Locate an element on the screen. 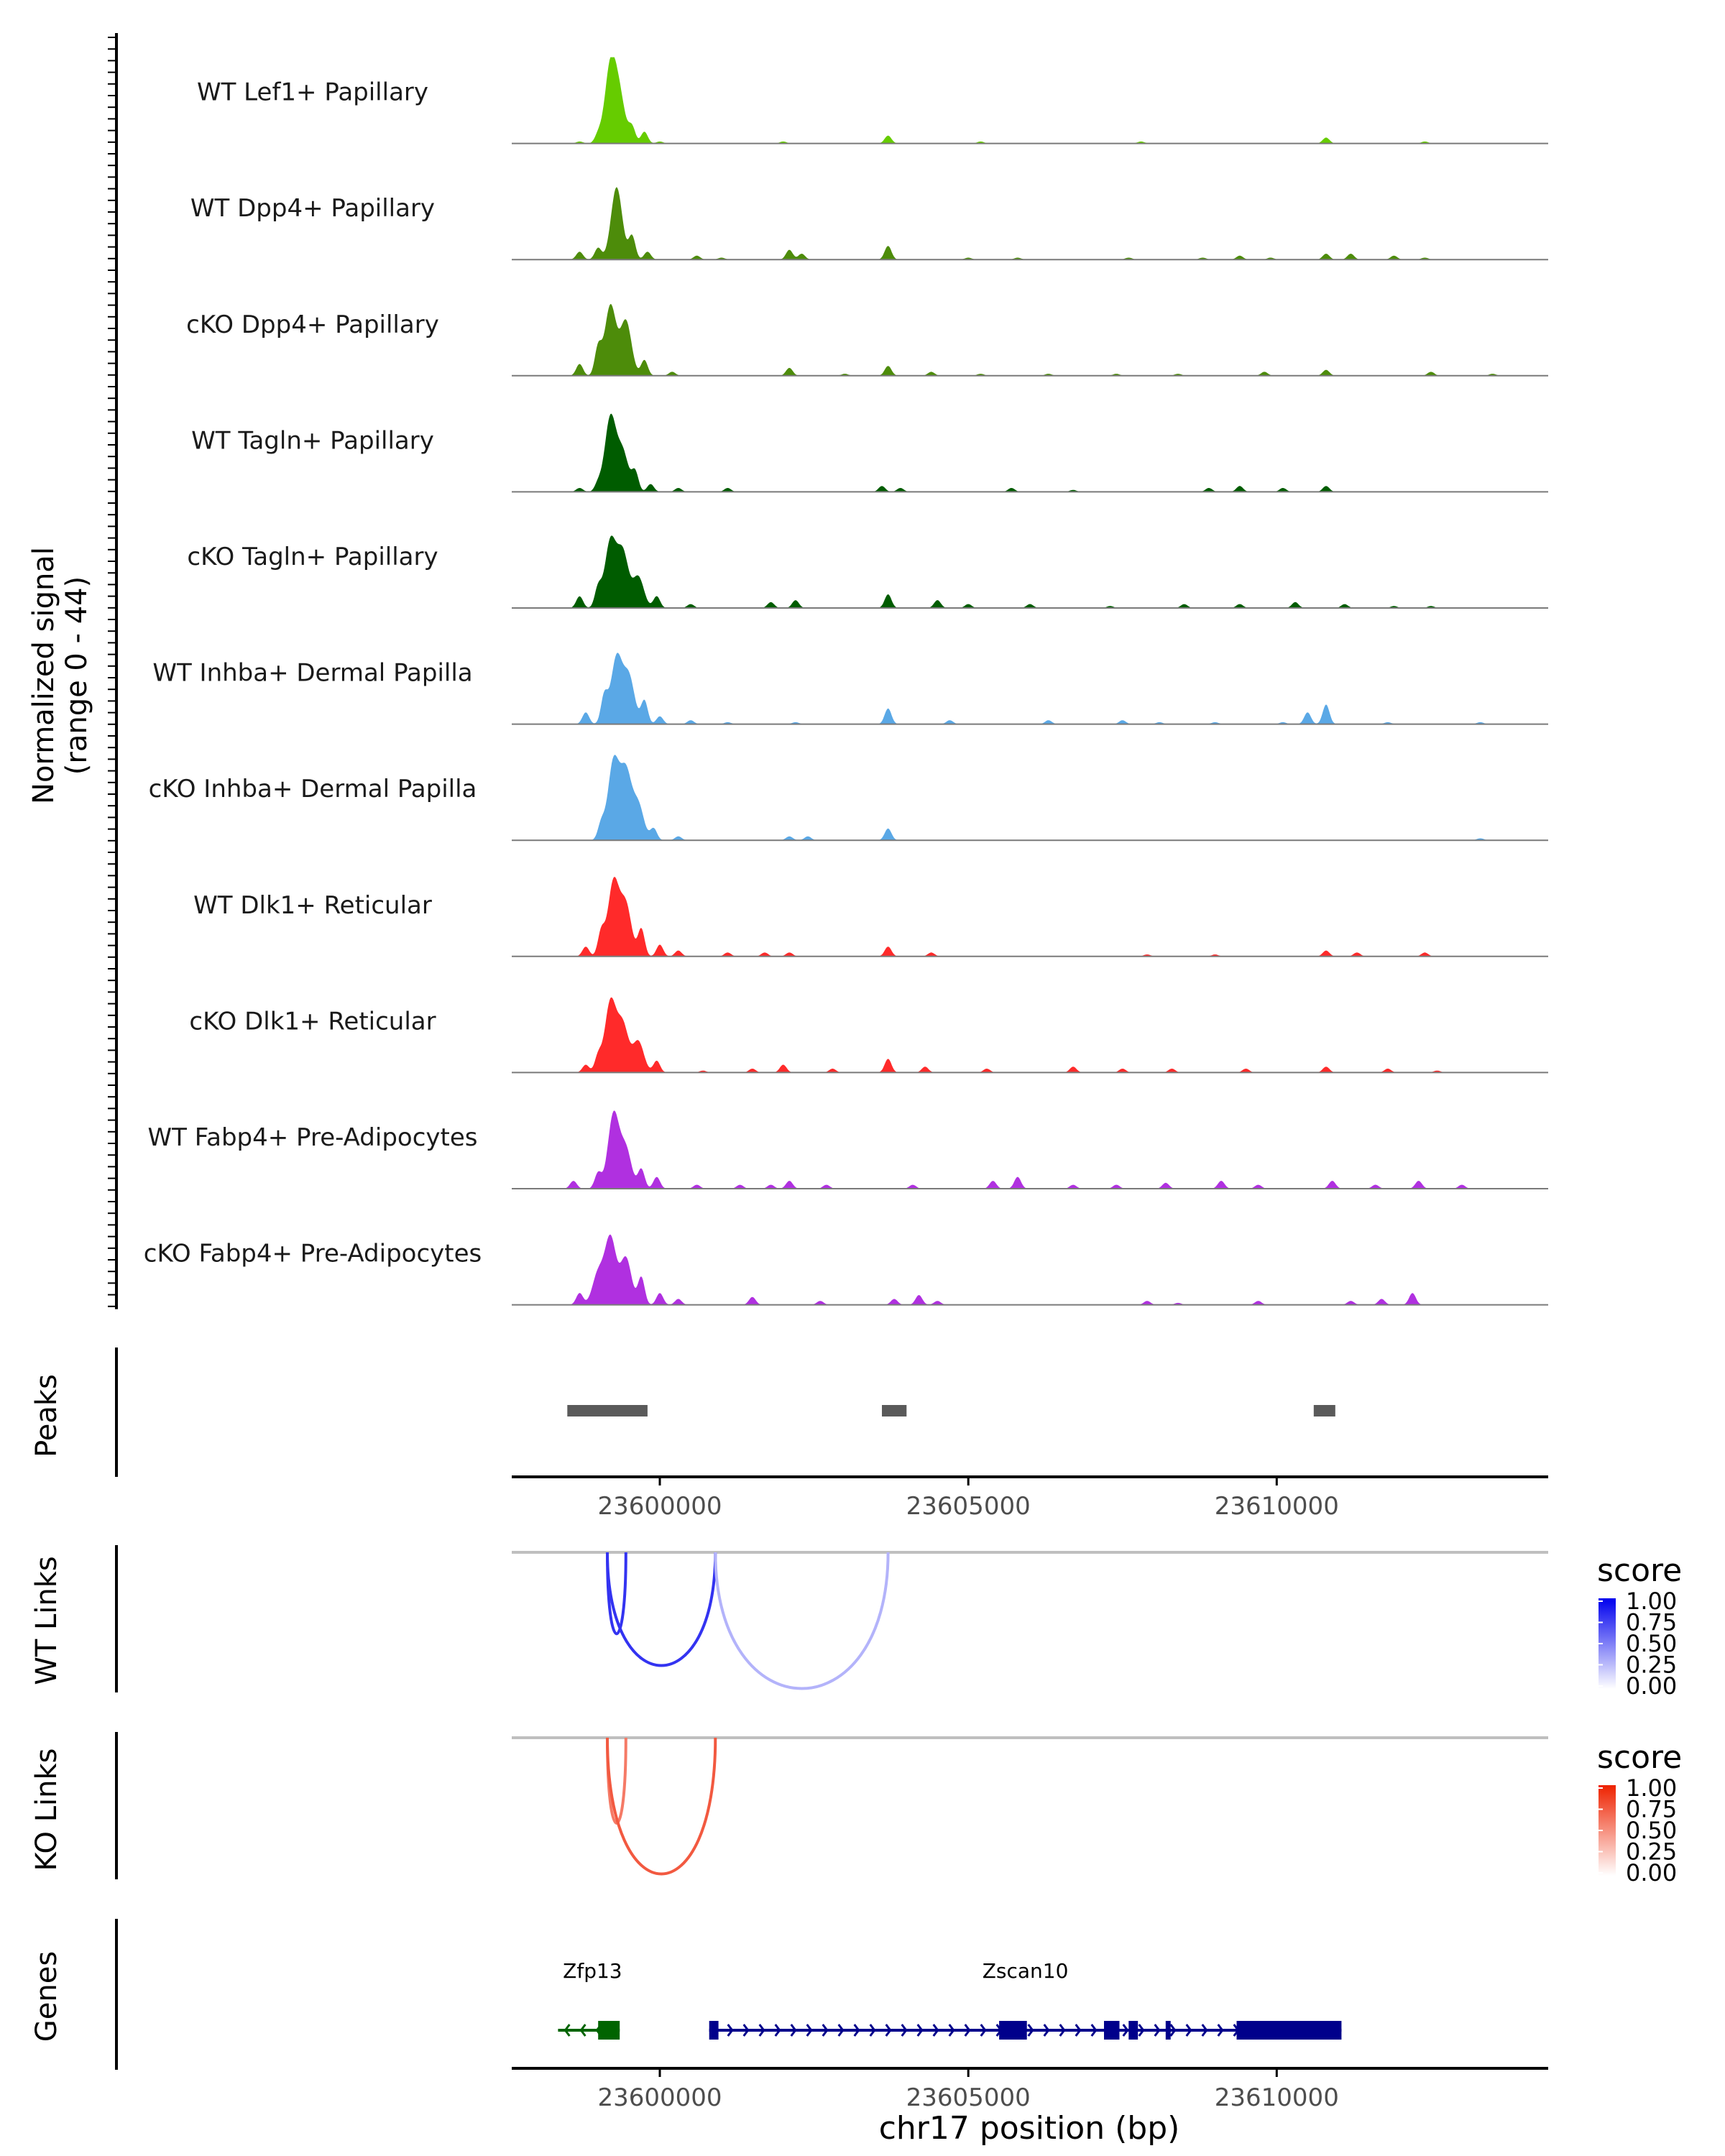 The width and height of the screenshot is (1725, 2156). legend-tick-label: 0.00 is located at coordinates (1651, 1872).